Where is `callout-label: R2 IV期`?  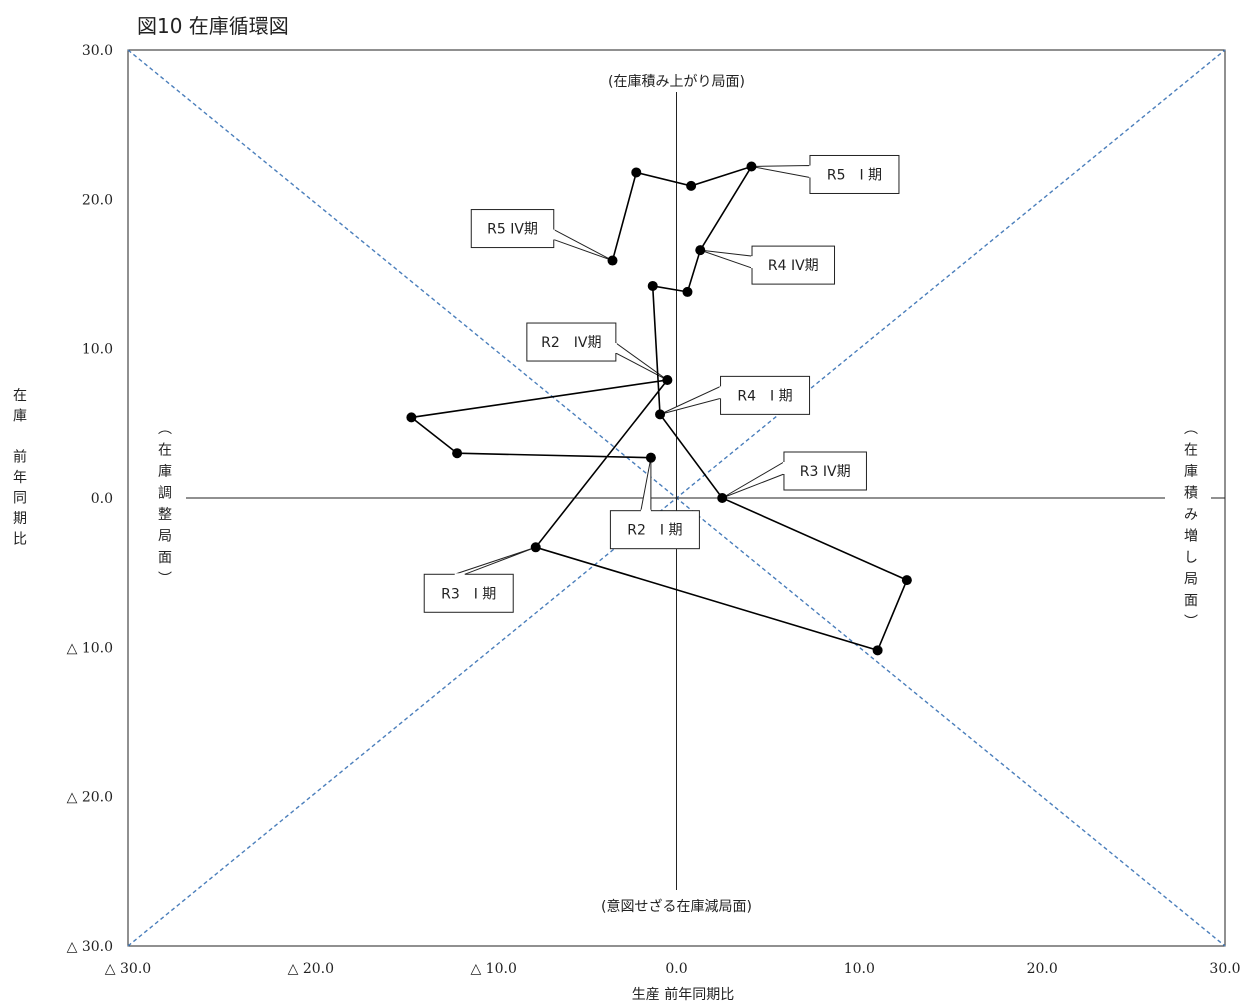 callout-label: R2 IV期 is located at coordinates (571, 343).